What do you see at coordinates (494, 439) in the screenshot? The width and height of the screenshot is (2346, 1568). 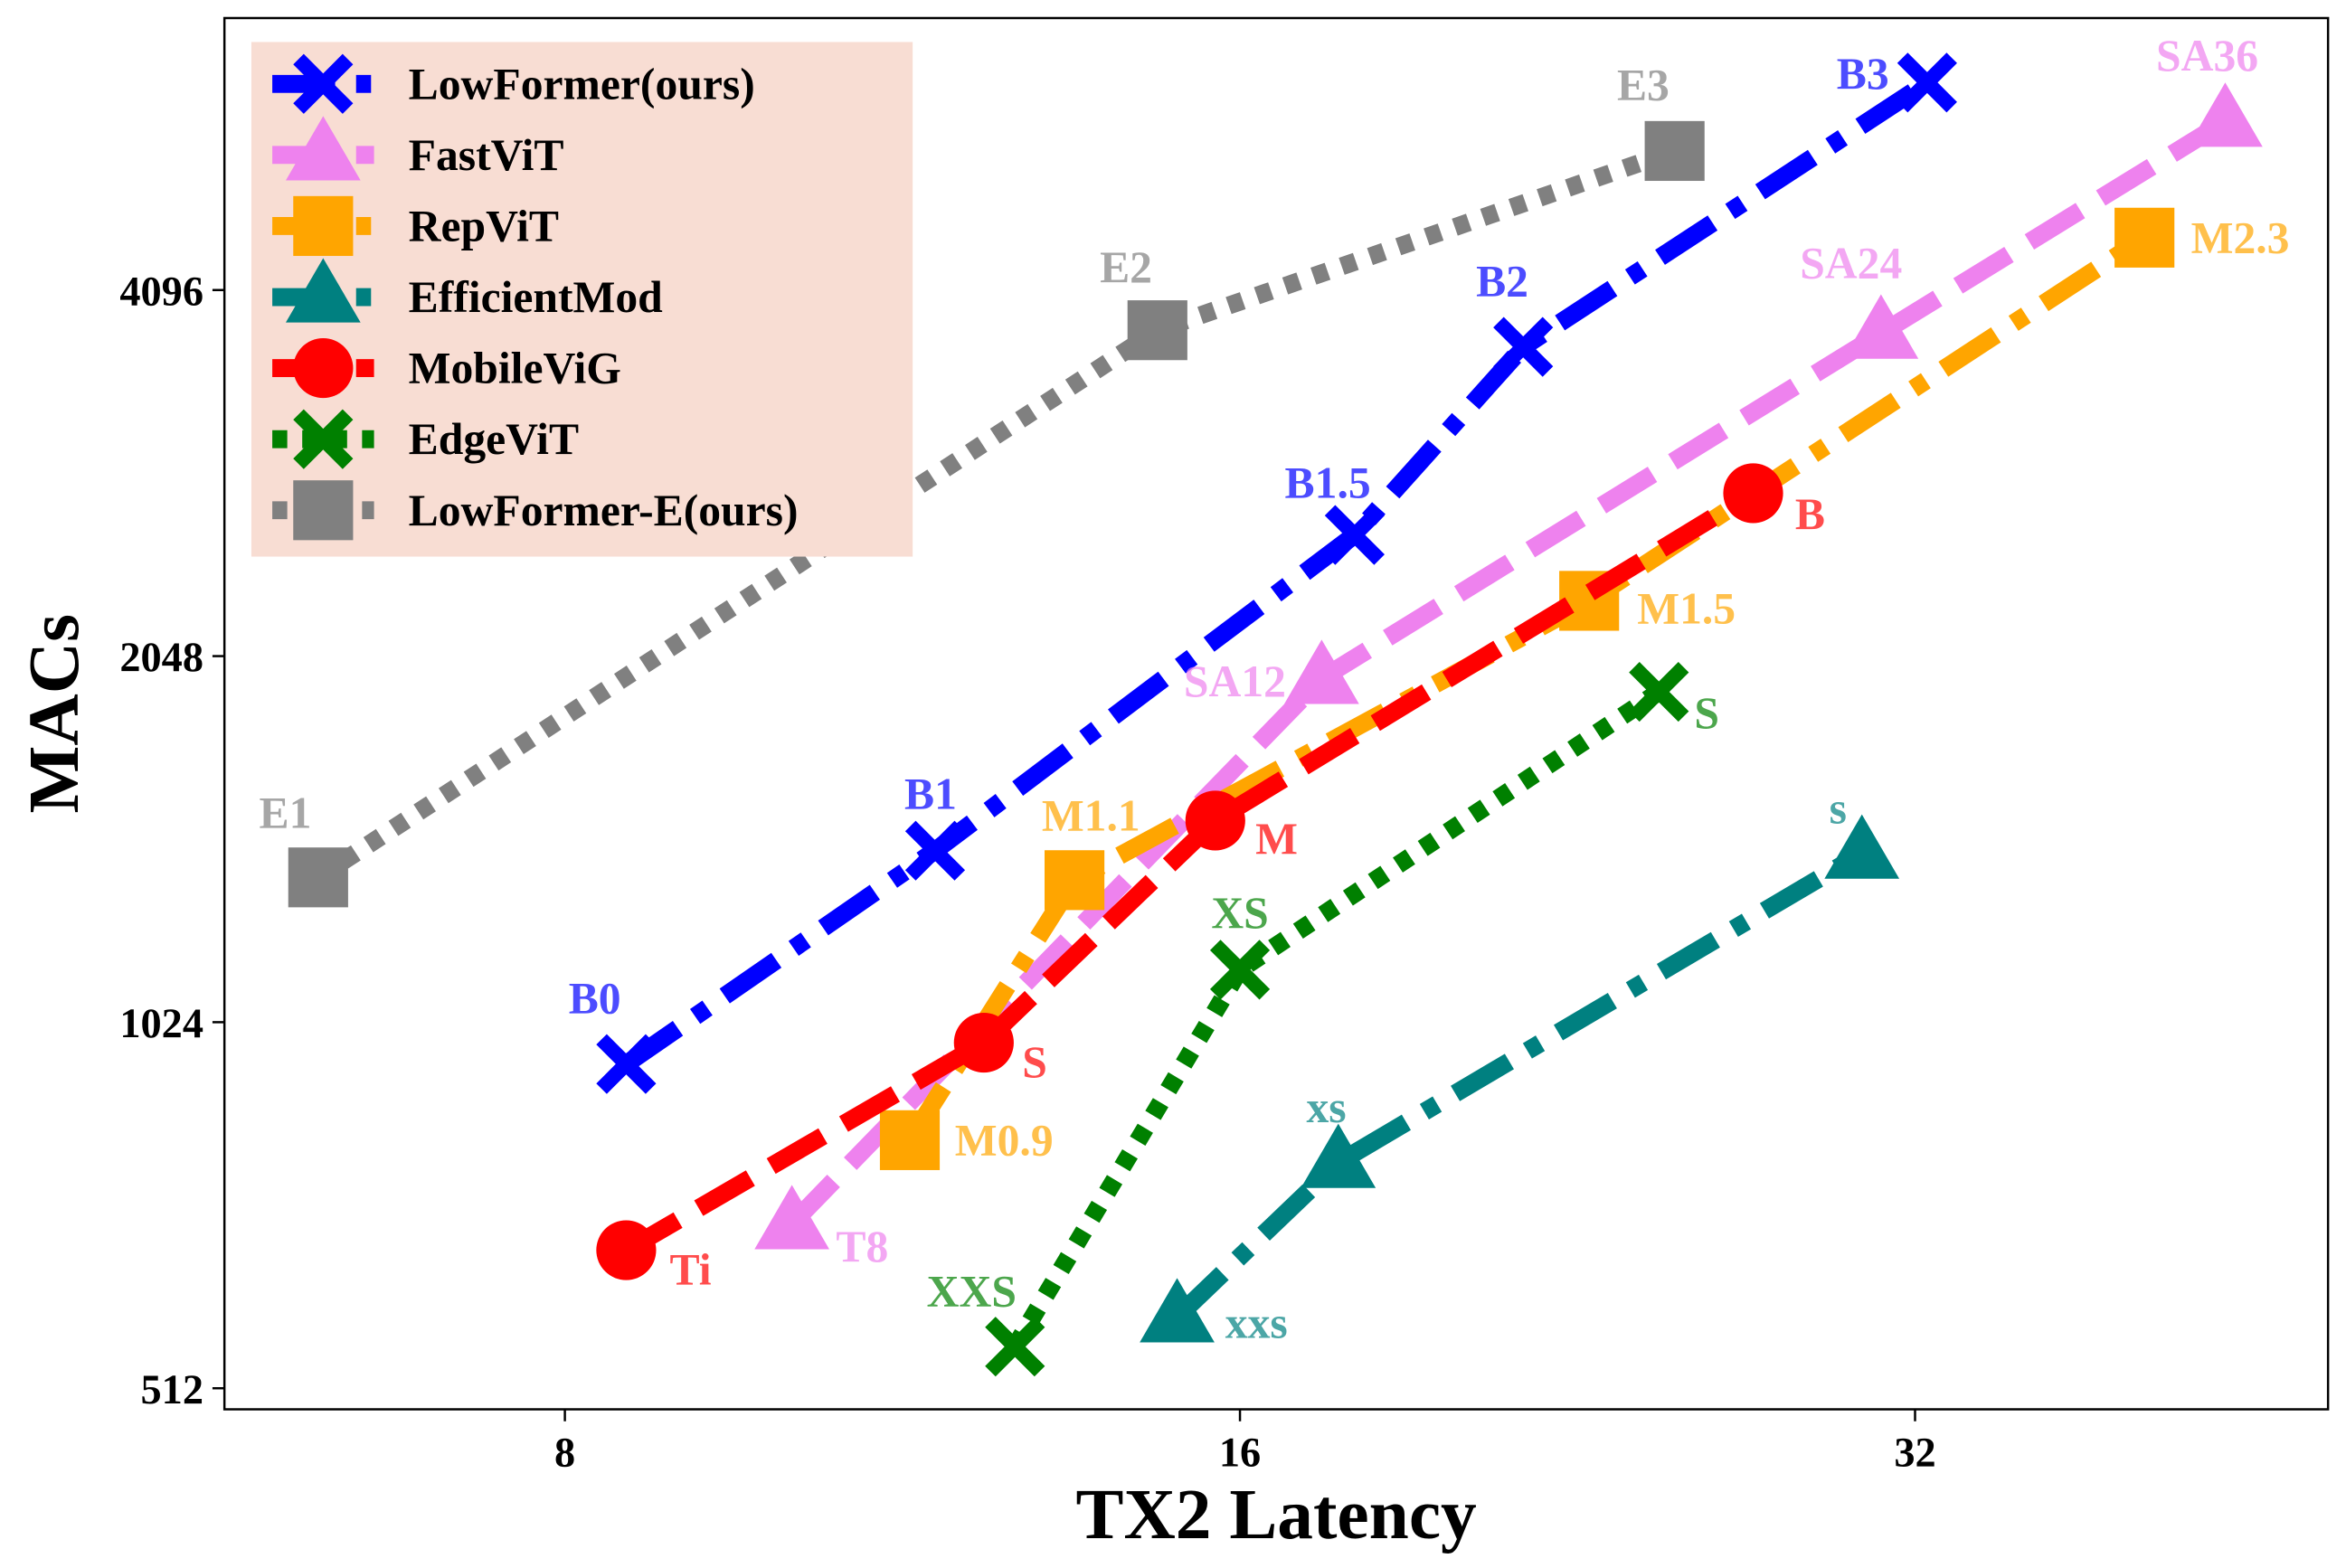 I see `legend-label: EdgeViT` at bounding box center [494, 439].